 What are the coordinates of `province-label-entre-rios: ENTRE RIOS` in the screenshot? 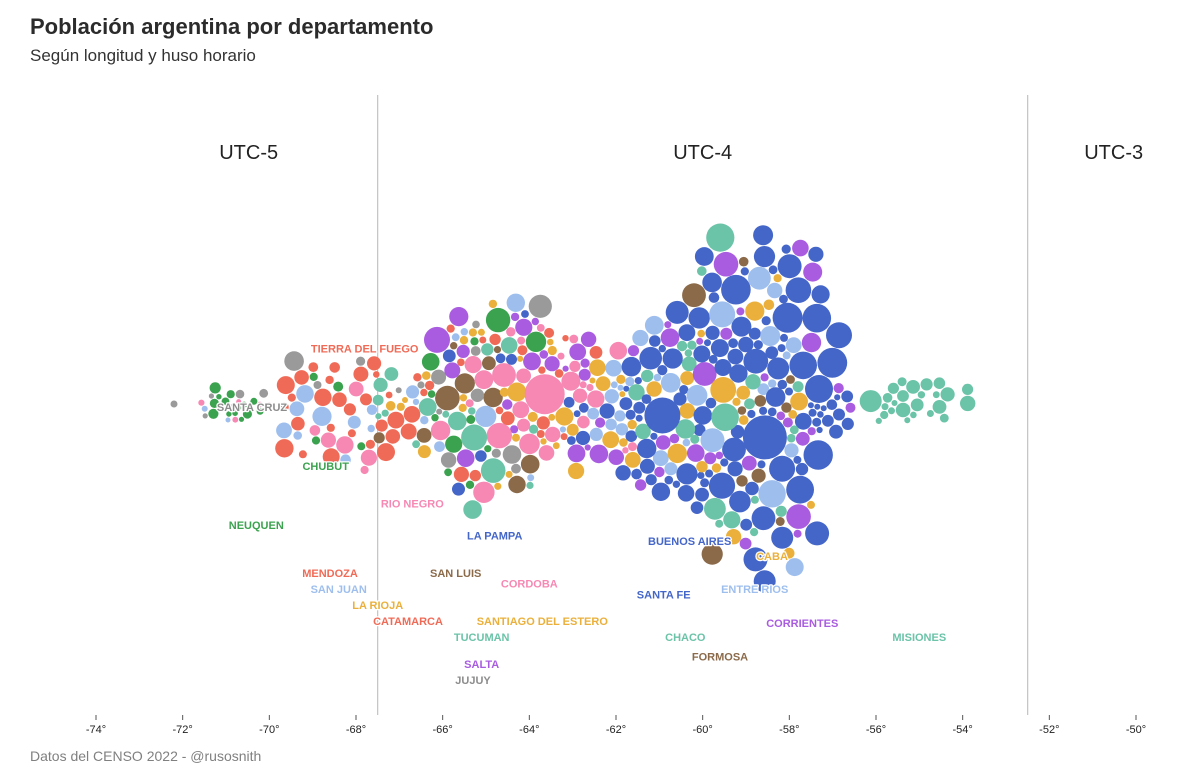 It's located at (754, 590).